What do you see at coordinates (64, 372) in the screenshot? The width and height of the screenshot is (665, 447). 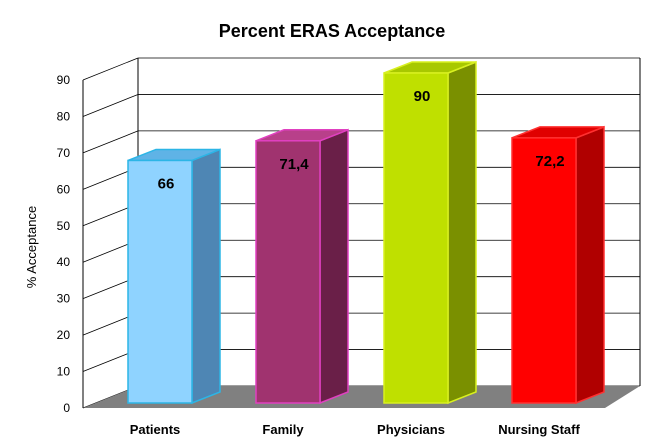 I see `y-tick-label: 10` at bounding box center [64, 372].